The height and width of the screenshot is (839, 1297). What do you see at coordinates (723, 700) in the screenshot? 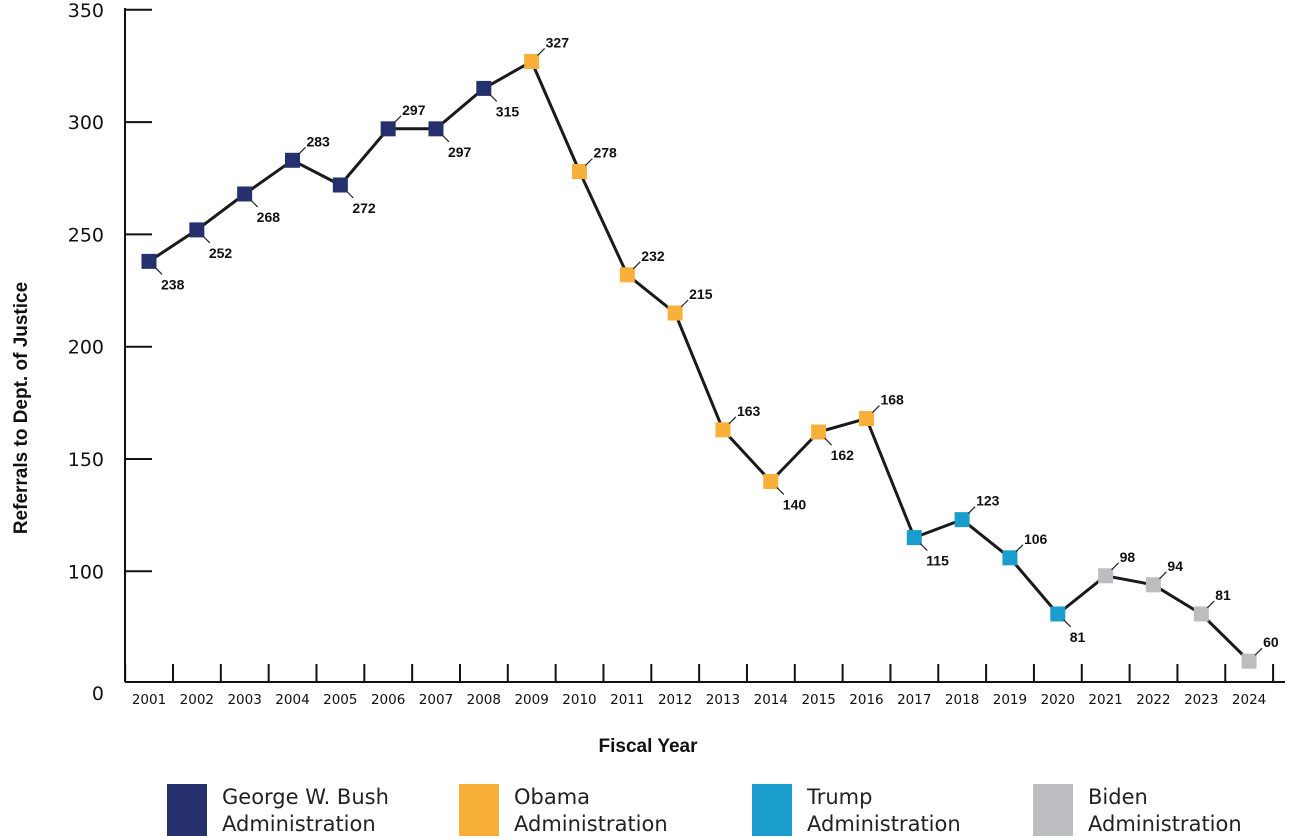
I see `x-tick-label: 2013` at bounding box center [723, 700].